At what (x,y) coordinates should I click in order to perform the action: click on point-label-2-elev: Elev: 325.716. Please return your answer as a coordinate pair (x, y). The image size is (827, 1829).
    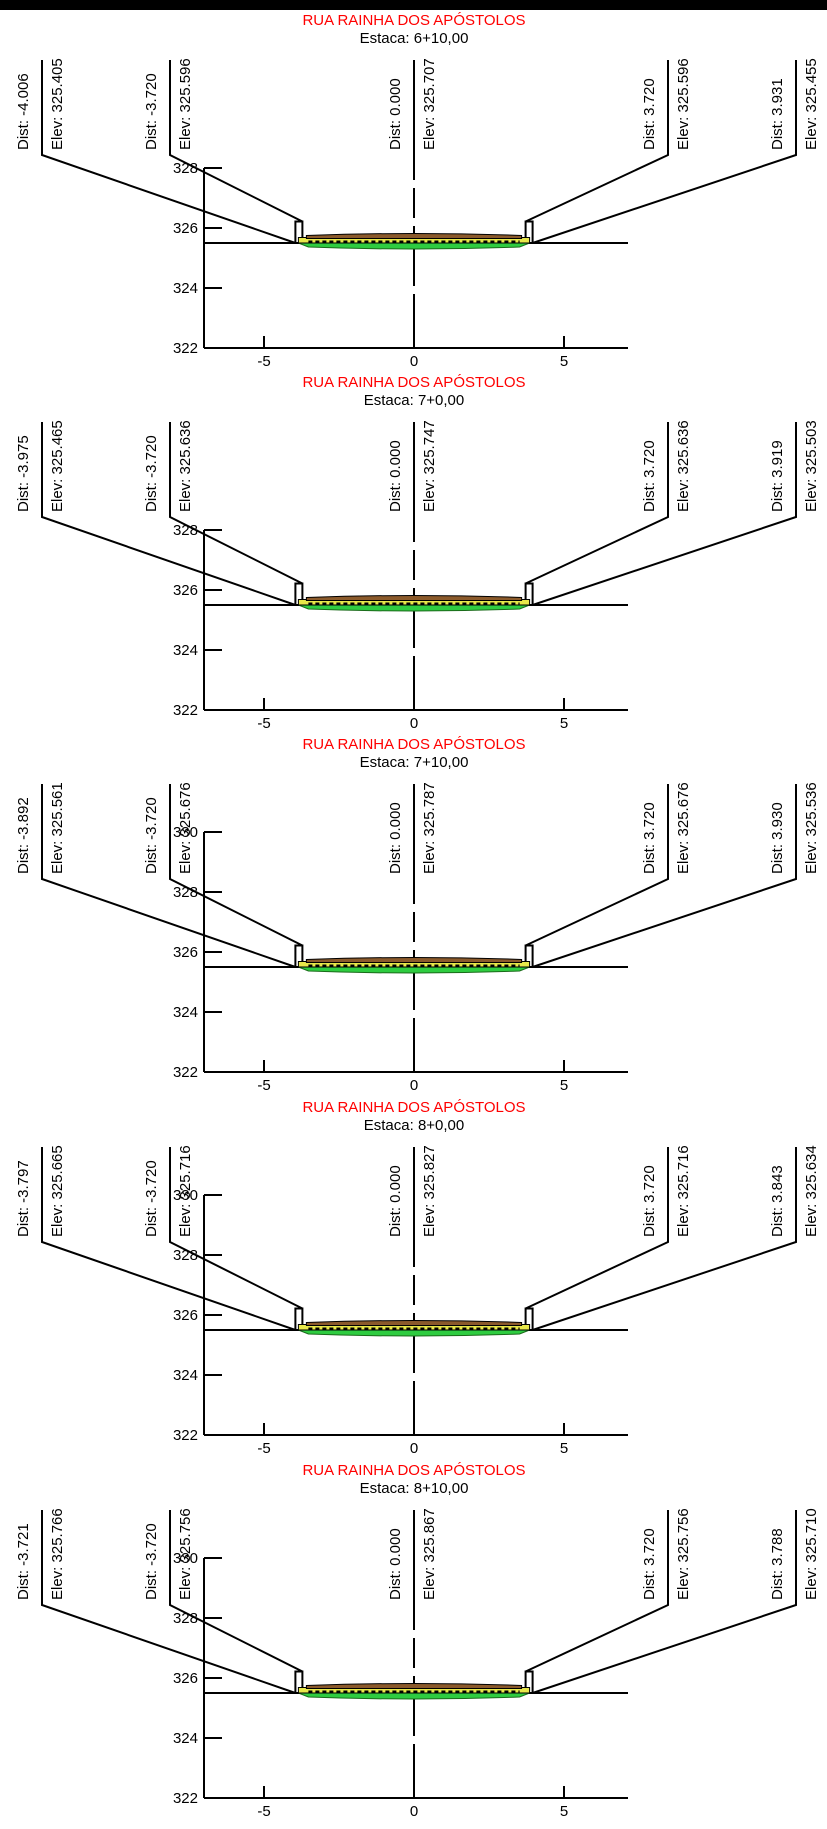
    Looking at the image, I should click on (185, 1191).